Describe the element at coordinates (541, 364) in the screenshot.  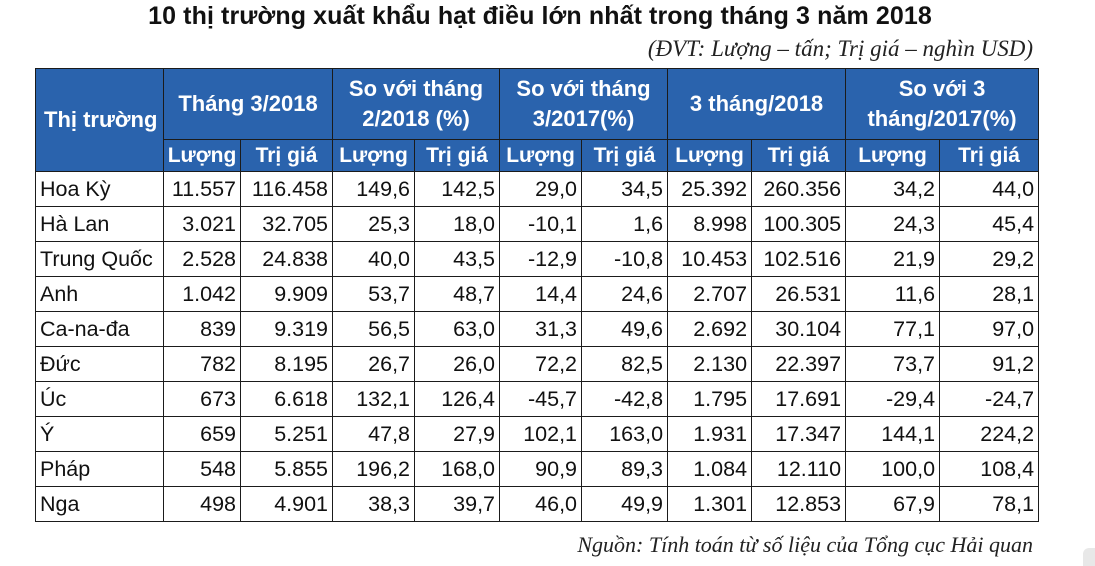
I see `cell-volume: 72,2` at that location.